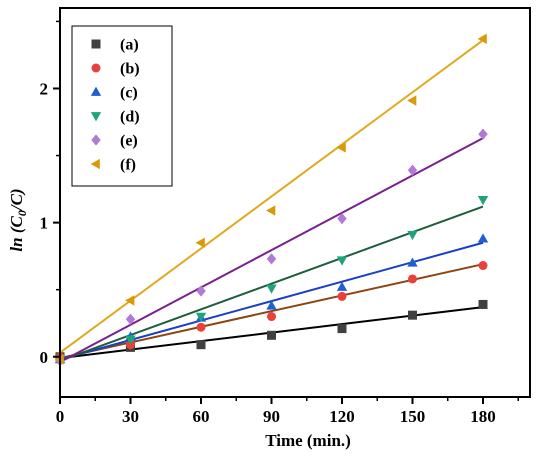 The width and height of the screenshot is (550, 463). I want to click on legend: (a) (b) (c) (d) (e) (f), so click(122, 106).